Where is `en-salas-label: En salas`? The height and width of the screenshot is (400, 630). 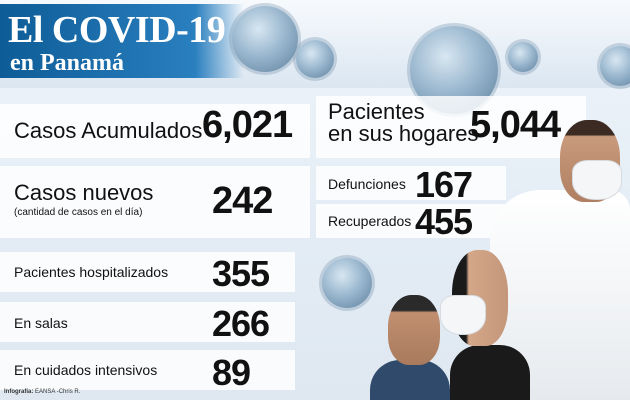
en-salas-label: En salas is located at coordinates (41, 323).